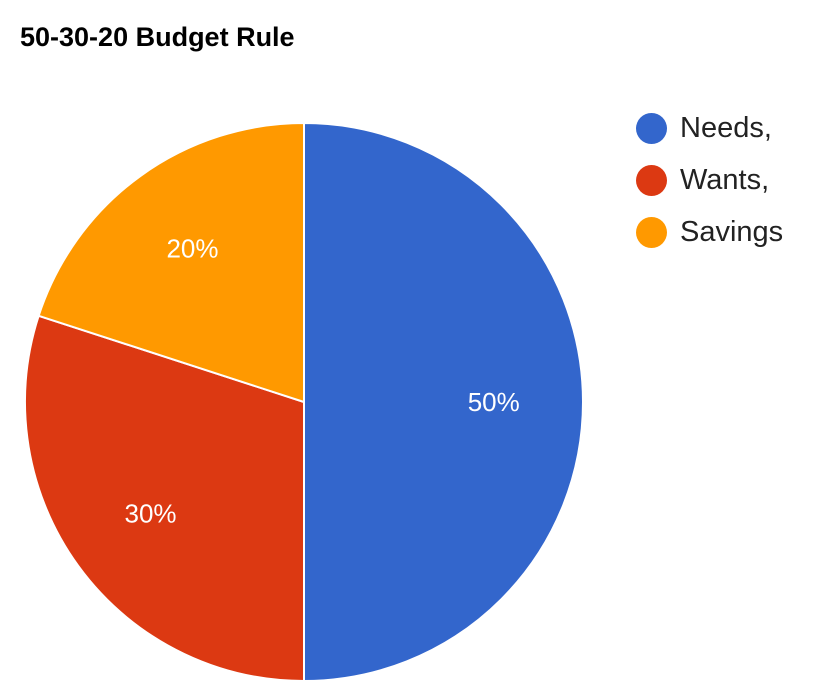  Describe the element at coordinates (732, 231) in the screenshot. I see `legend-label-savings: Savings` at that location.